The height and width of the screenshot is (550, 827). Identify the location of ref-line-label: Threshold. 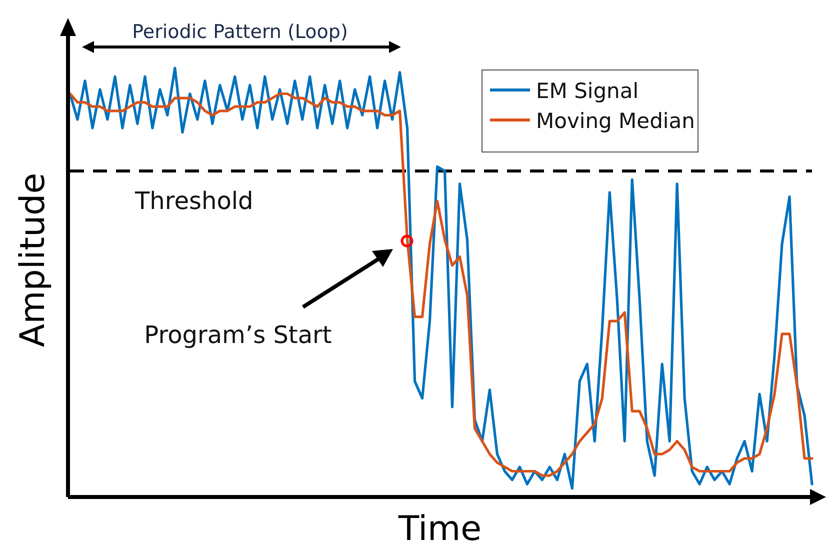
(194, 200).